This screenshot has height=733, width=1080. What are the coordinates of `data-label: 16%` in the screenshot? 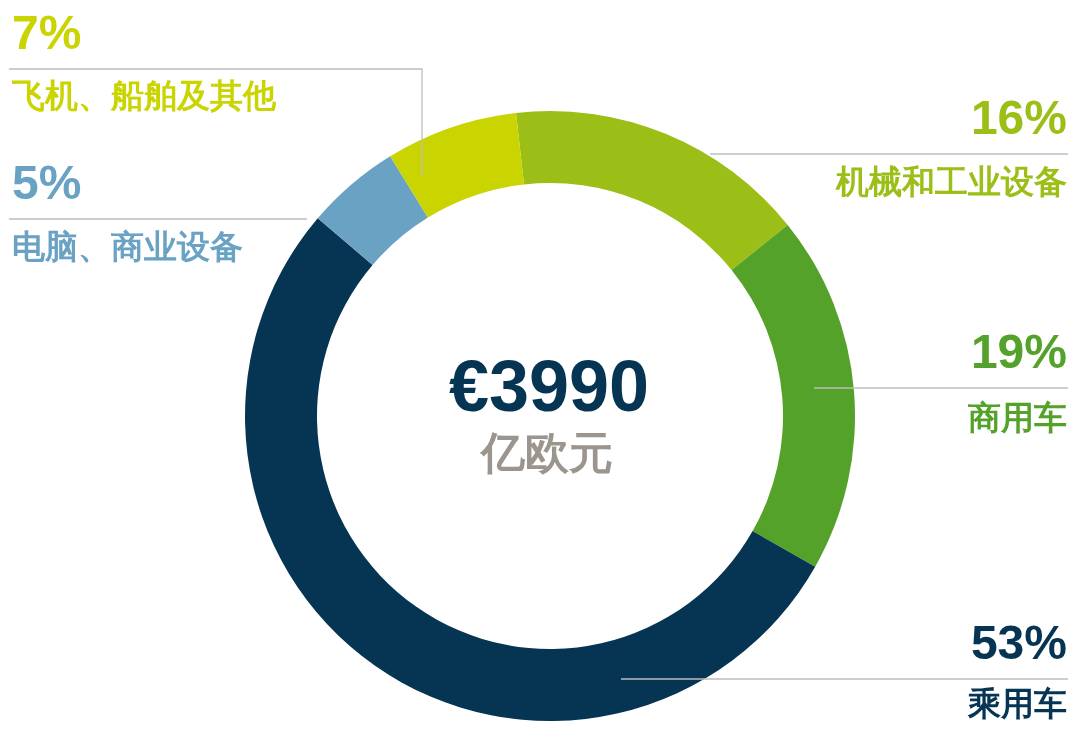 It's located at (1018, 117).